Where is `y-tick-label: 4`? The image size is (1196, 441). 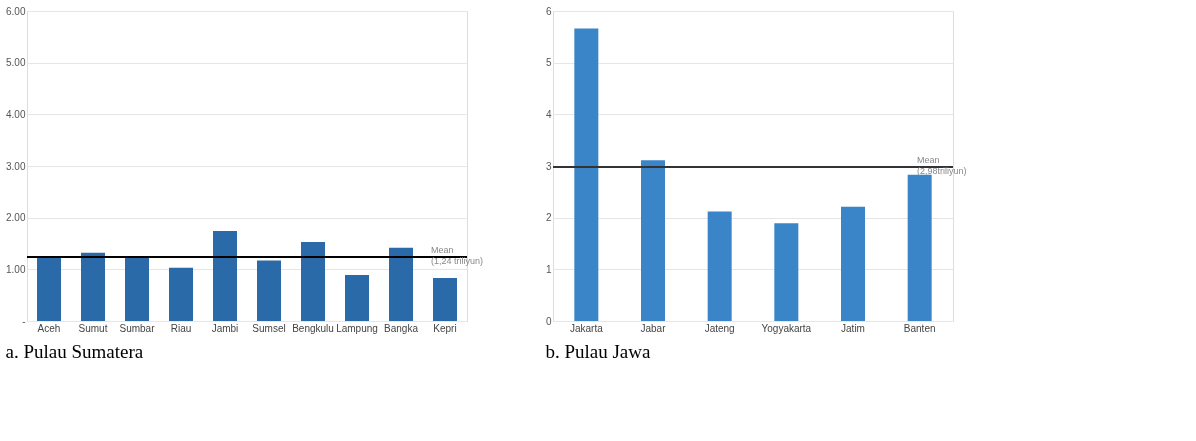
y-tick-label: 4 is located at coordinates (548, 114).